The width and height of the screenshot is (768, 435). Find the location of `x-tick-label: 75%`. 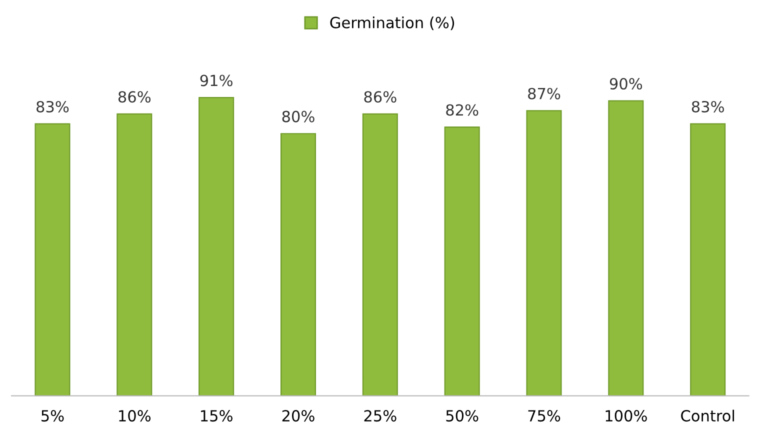

x-tick-label: 75% is located at coordinates (544, 416).